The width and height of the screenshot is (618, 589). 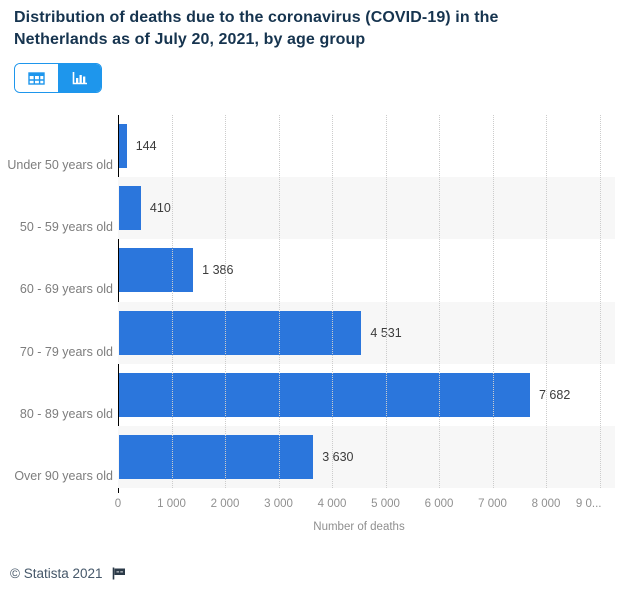 I want to click on table-view-button, so click(x=36, y=78).